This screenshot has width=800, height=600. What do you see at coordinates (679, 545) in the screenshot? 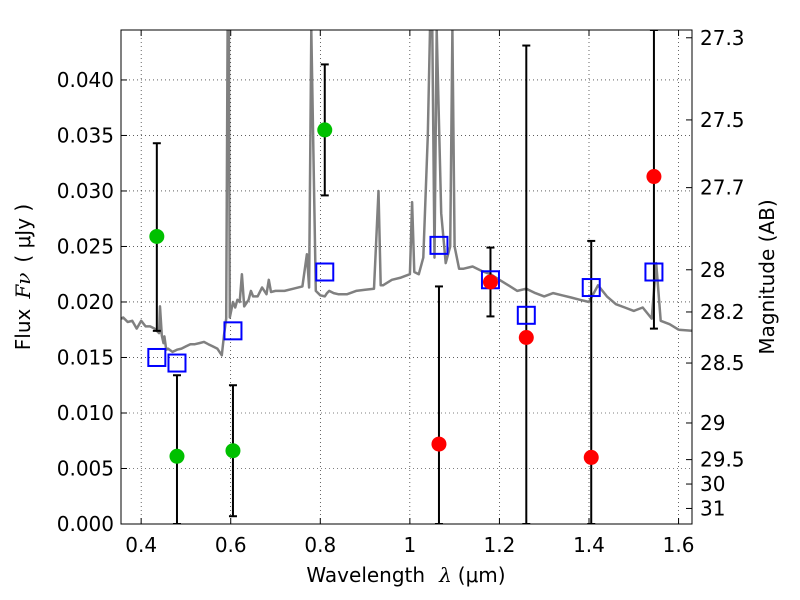
I see `x-tick-label: 1.6` at bounding box center [679, 545].